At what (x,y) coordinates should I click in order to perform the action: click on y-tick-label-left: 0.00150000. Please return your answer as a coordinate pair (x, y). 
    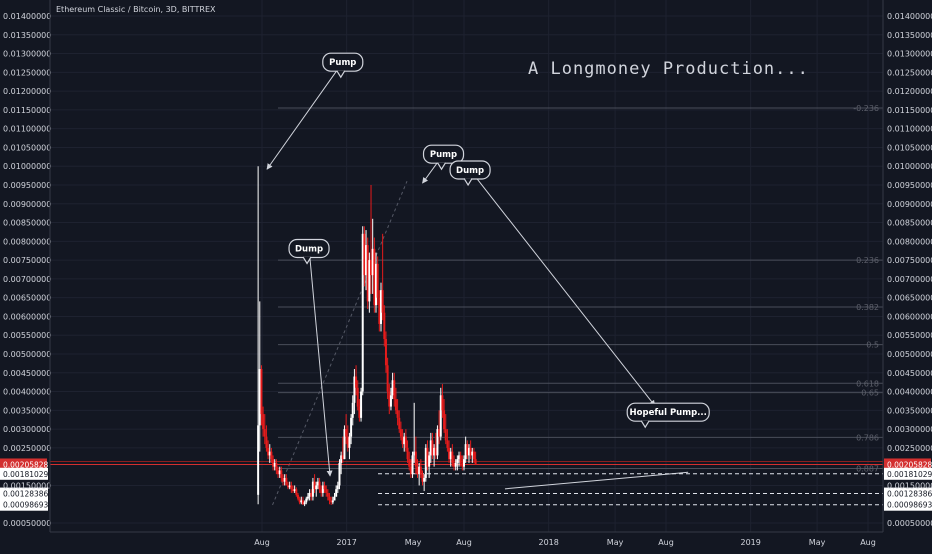
    Looking at the image, I should click on (27, 485).